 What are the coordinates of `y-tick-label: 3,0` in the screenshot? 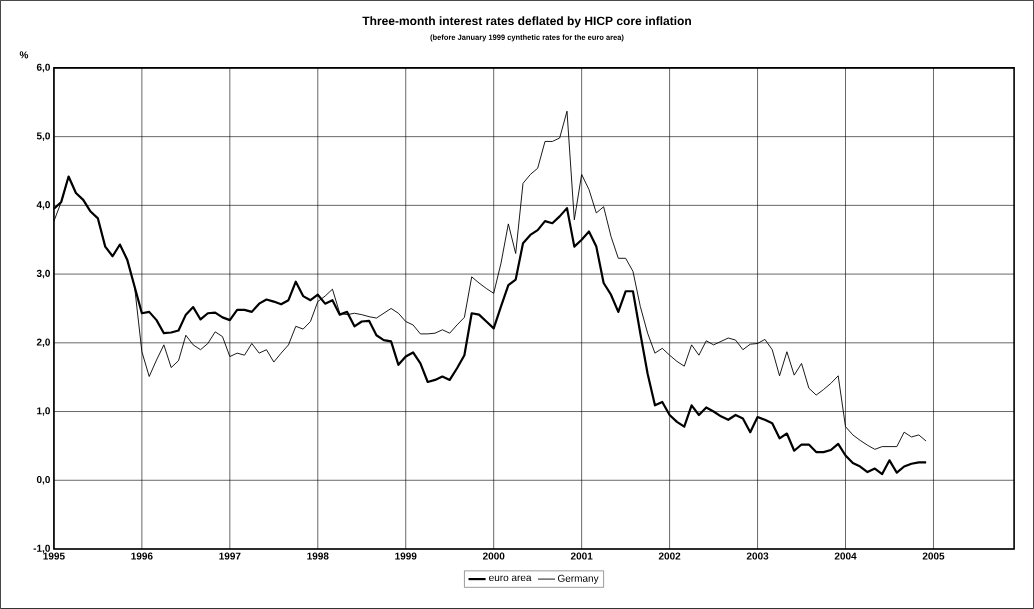 It's located at (43, 274).